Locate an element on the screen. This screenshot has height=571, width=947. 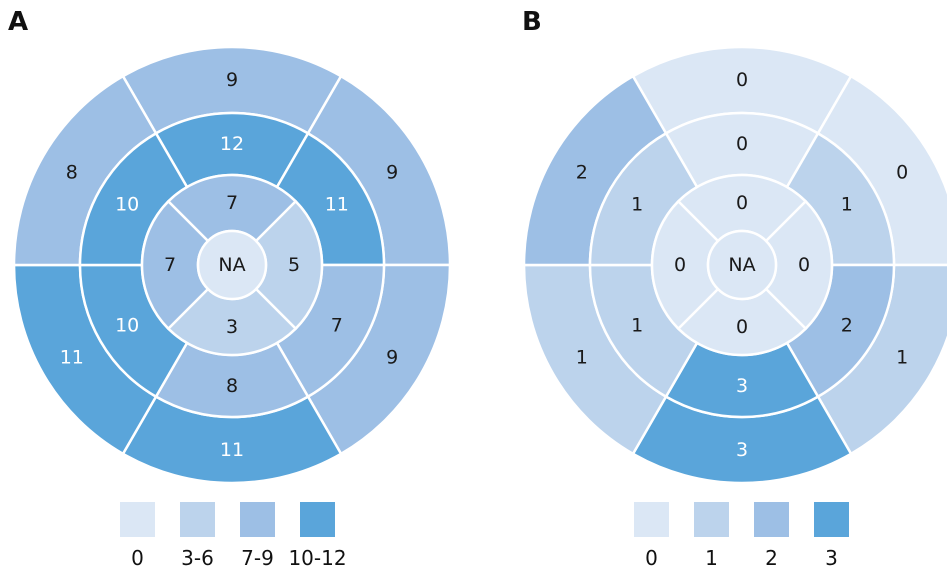
mid-segment-value: 8 is located at coordinates (232, 386).